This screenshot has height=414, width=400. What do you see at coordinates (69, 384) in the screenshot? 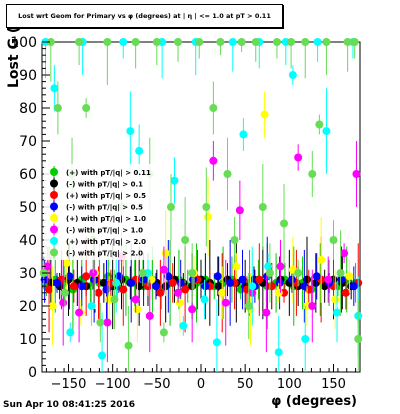
I see `x-tick-label: −150` at bounding box center [69, 384].